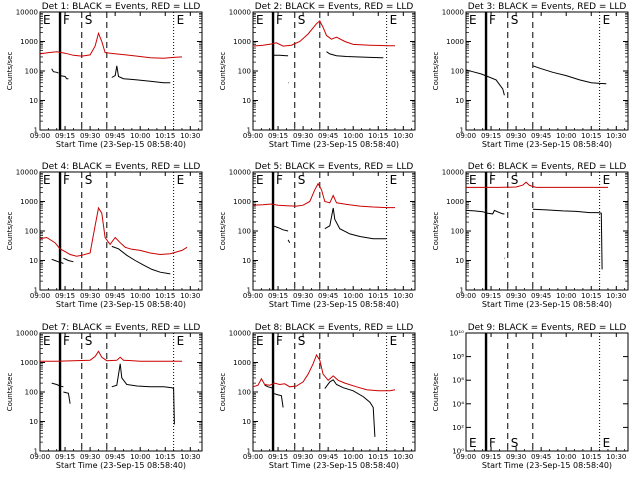 The height and width of the screenshot is (480, 640). What do you see at coordinates (458, 357) in the screenshot?
I see `y-tick-label: 10⁸` at bounding box center [458, 357].